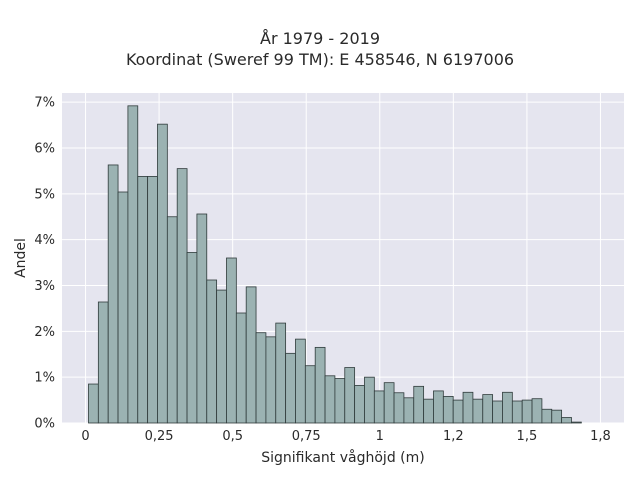 The image size is (640, 480). I want to click on x-tick-label: 0, so click(85, 436).